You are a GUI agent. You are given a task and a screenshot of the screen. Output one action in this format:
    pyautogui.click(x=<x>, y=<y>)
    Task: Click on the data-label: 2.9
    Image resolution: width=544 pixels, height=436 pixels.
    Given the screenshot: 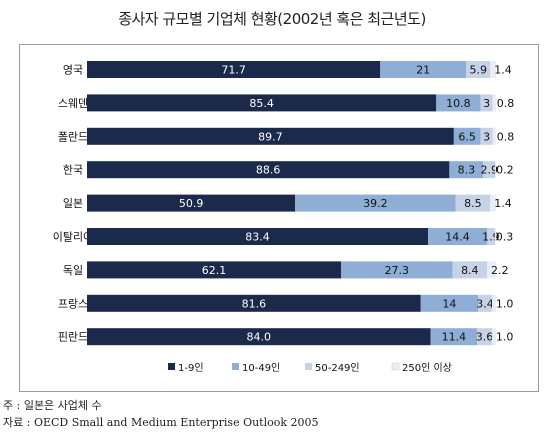 What is the action you would take?
    pyautogui.click(x=490, y=170)
    